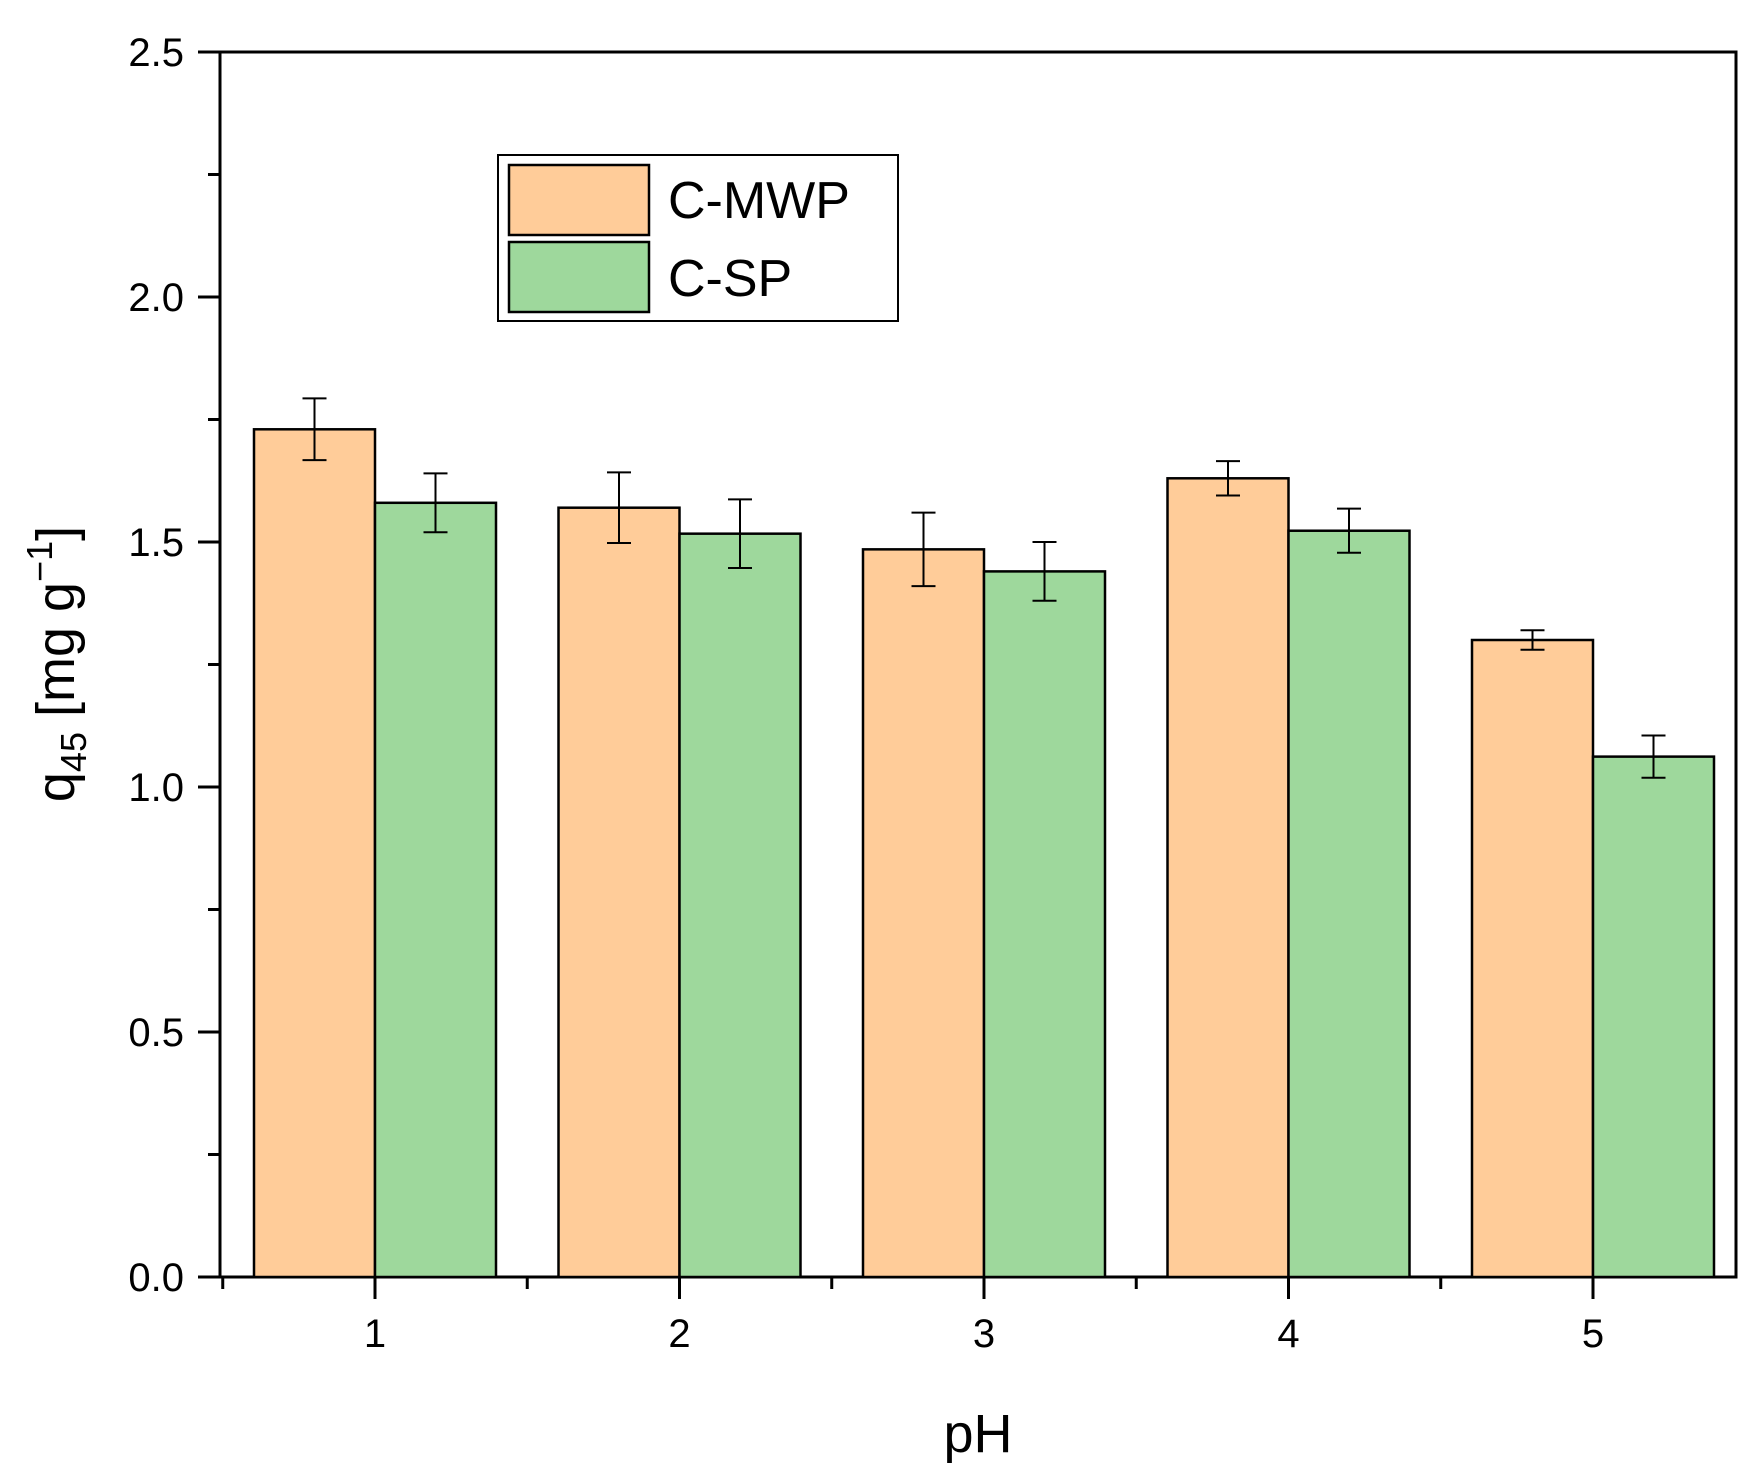  I want to click on y-axis-label-superscript: −1, so click(39, 561).